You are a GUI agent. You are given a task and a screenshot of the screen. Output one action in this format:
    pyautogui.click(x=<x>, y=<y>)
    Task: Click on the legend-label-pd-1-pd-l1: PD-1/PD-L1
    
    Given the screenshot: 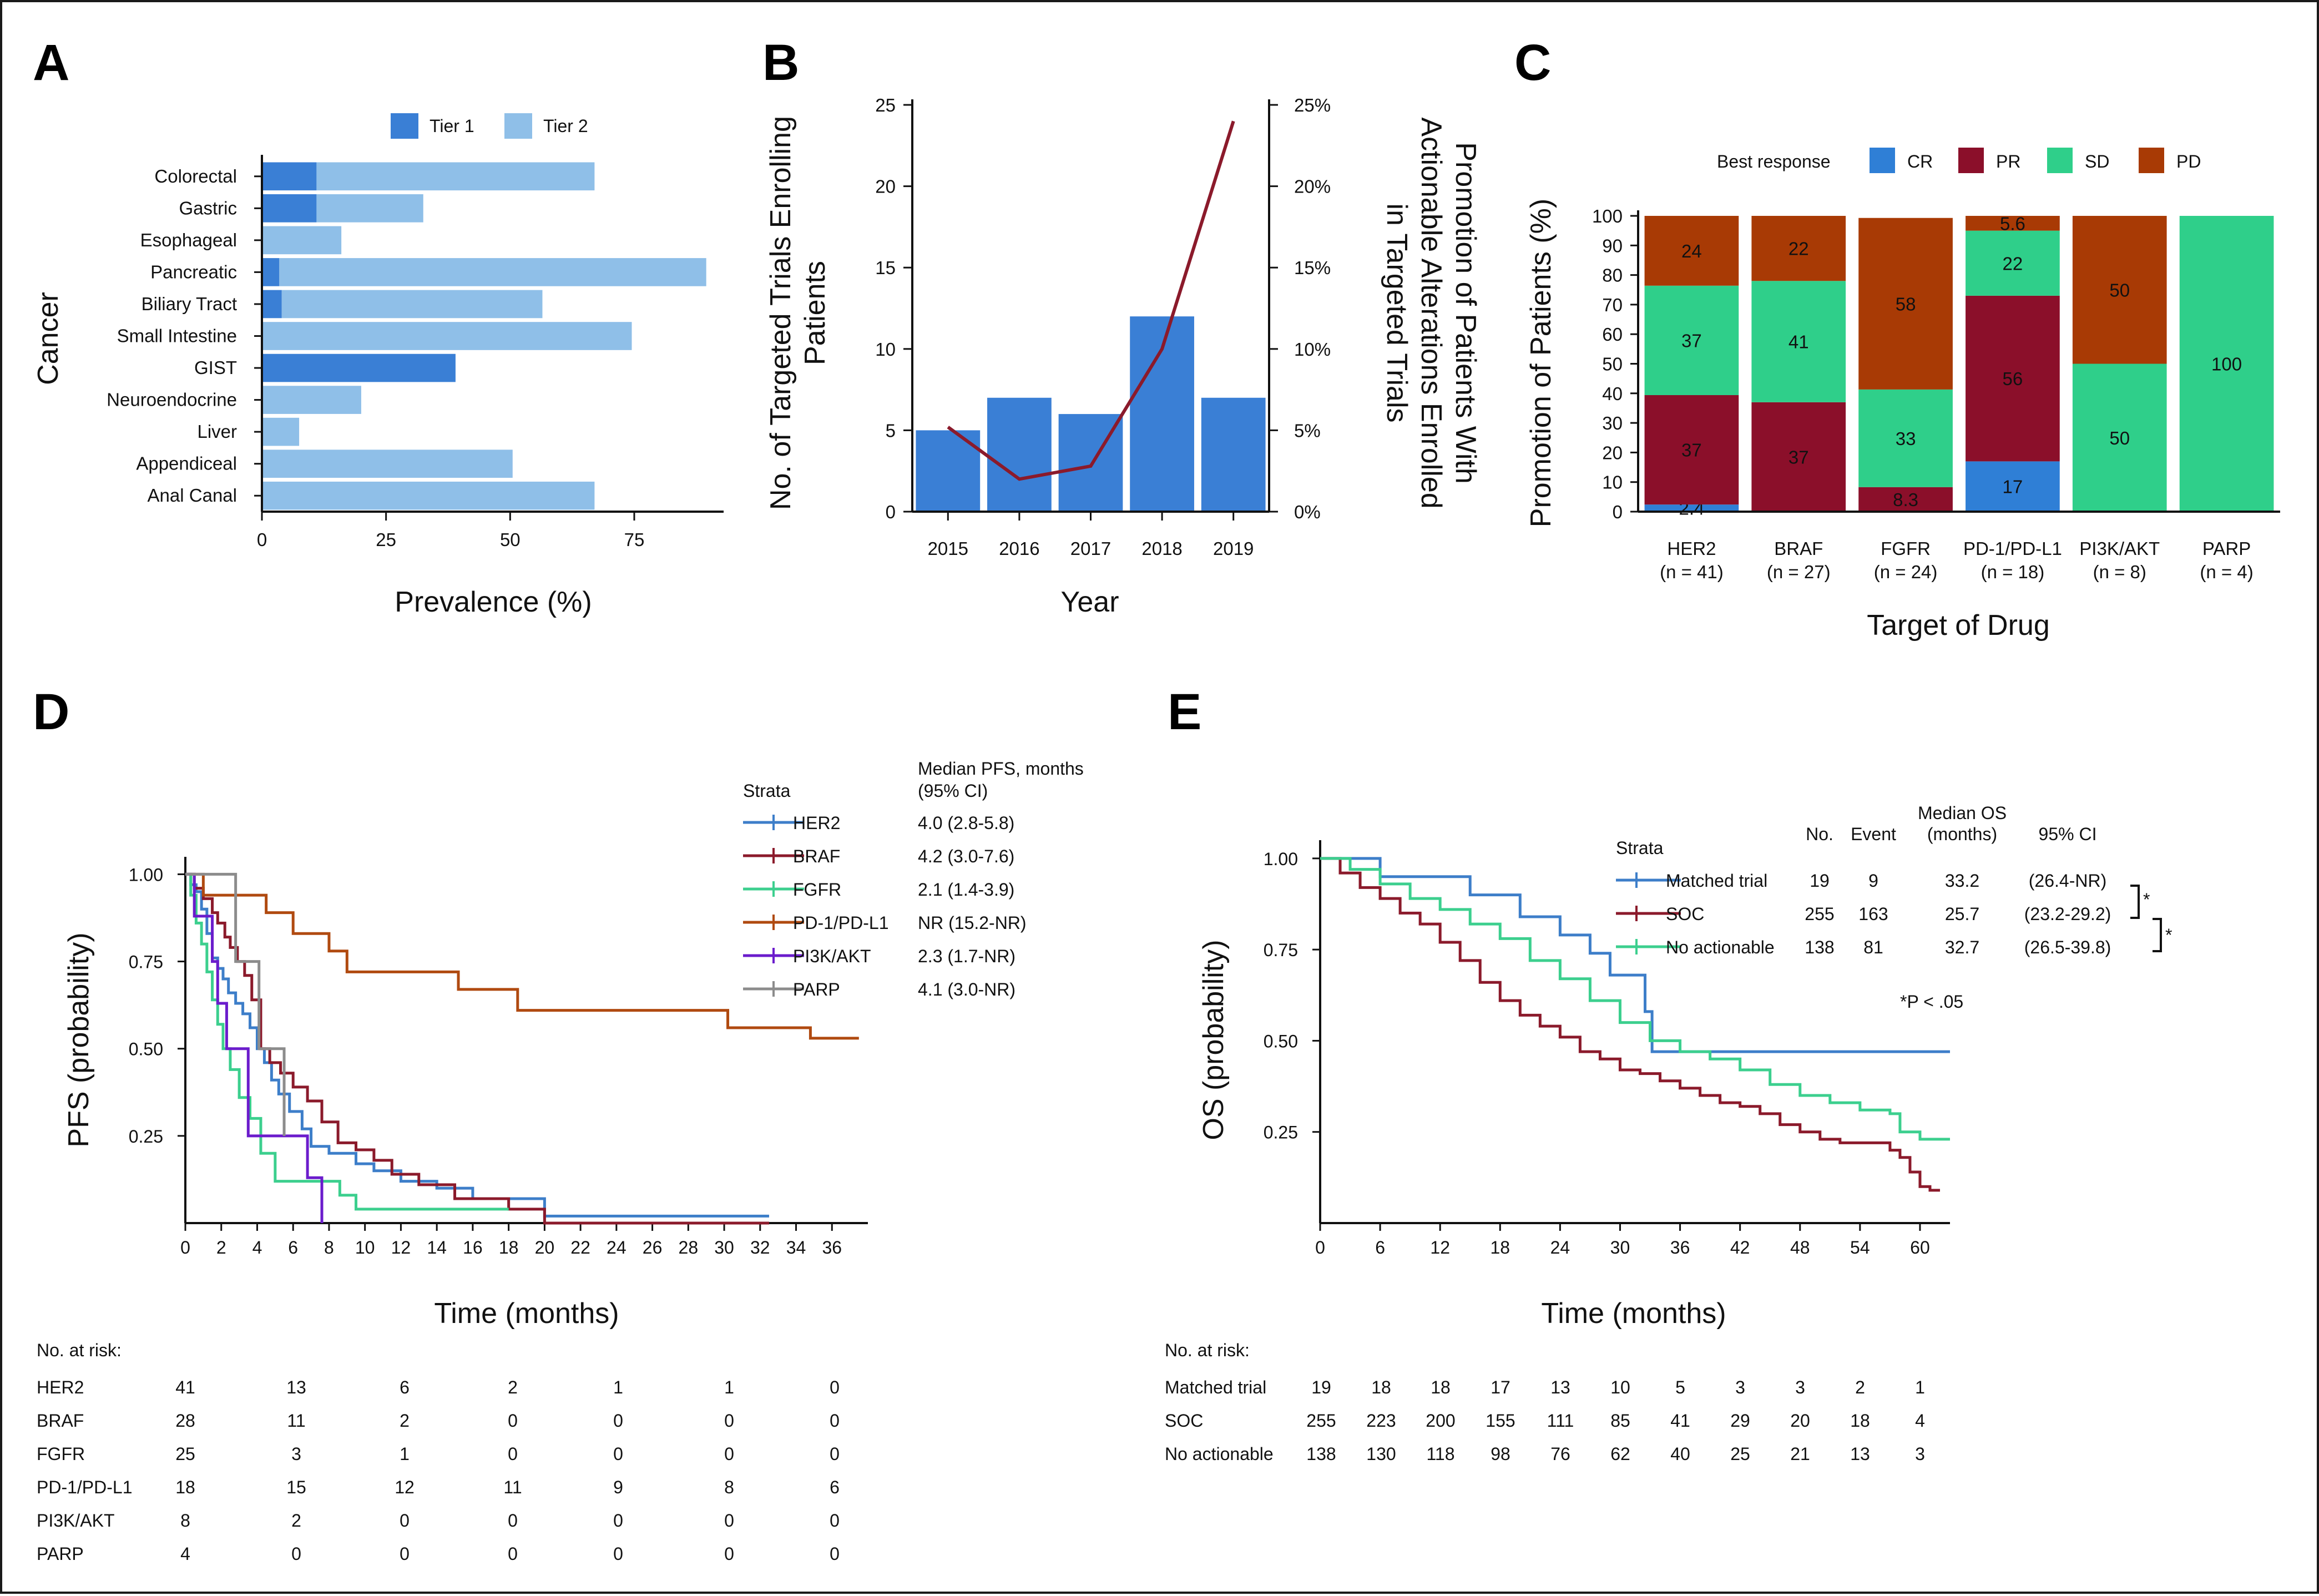 What is the action you would take?
    pyautogui.click(x=841, y=923)
    